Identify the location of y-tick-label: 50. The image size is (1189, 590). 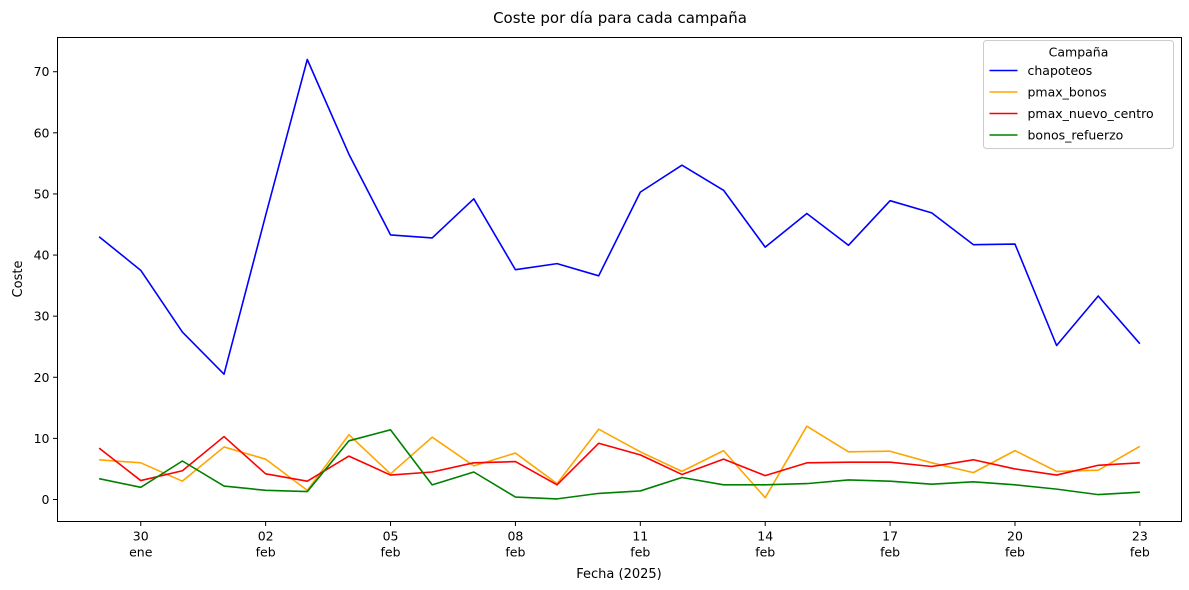
(42, 193).